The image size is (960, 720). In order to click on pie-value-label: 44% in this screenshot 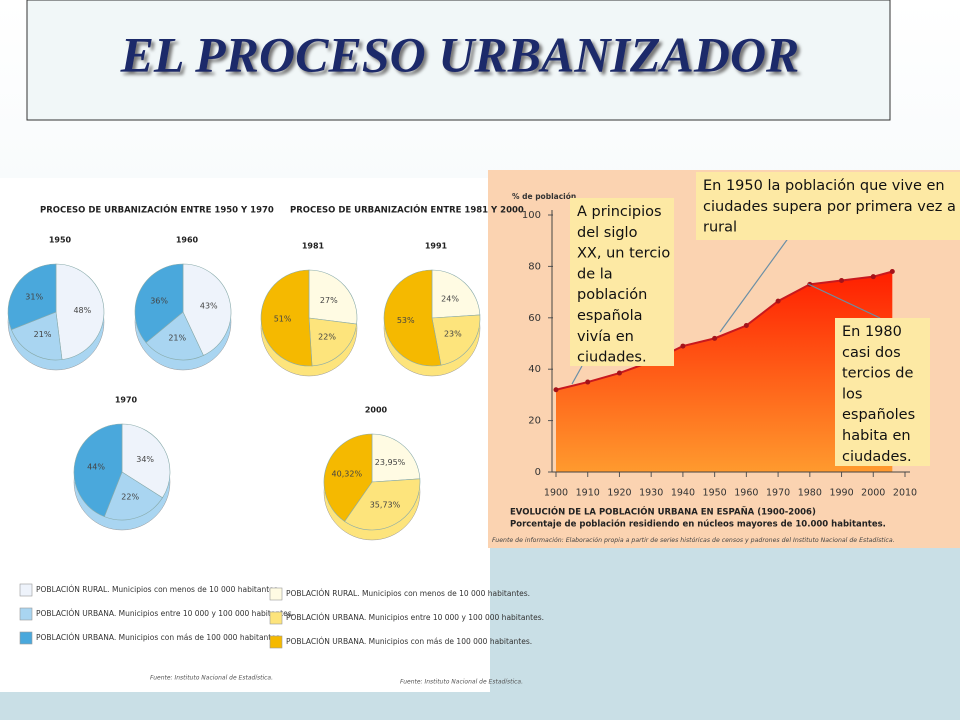, I will do `click(96, 467)`.